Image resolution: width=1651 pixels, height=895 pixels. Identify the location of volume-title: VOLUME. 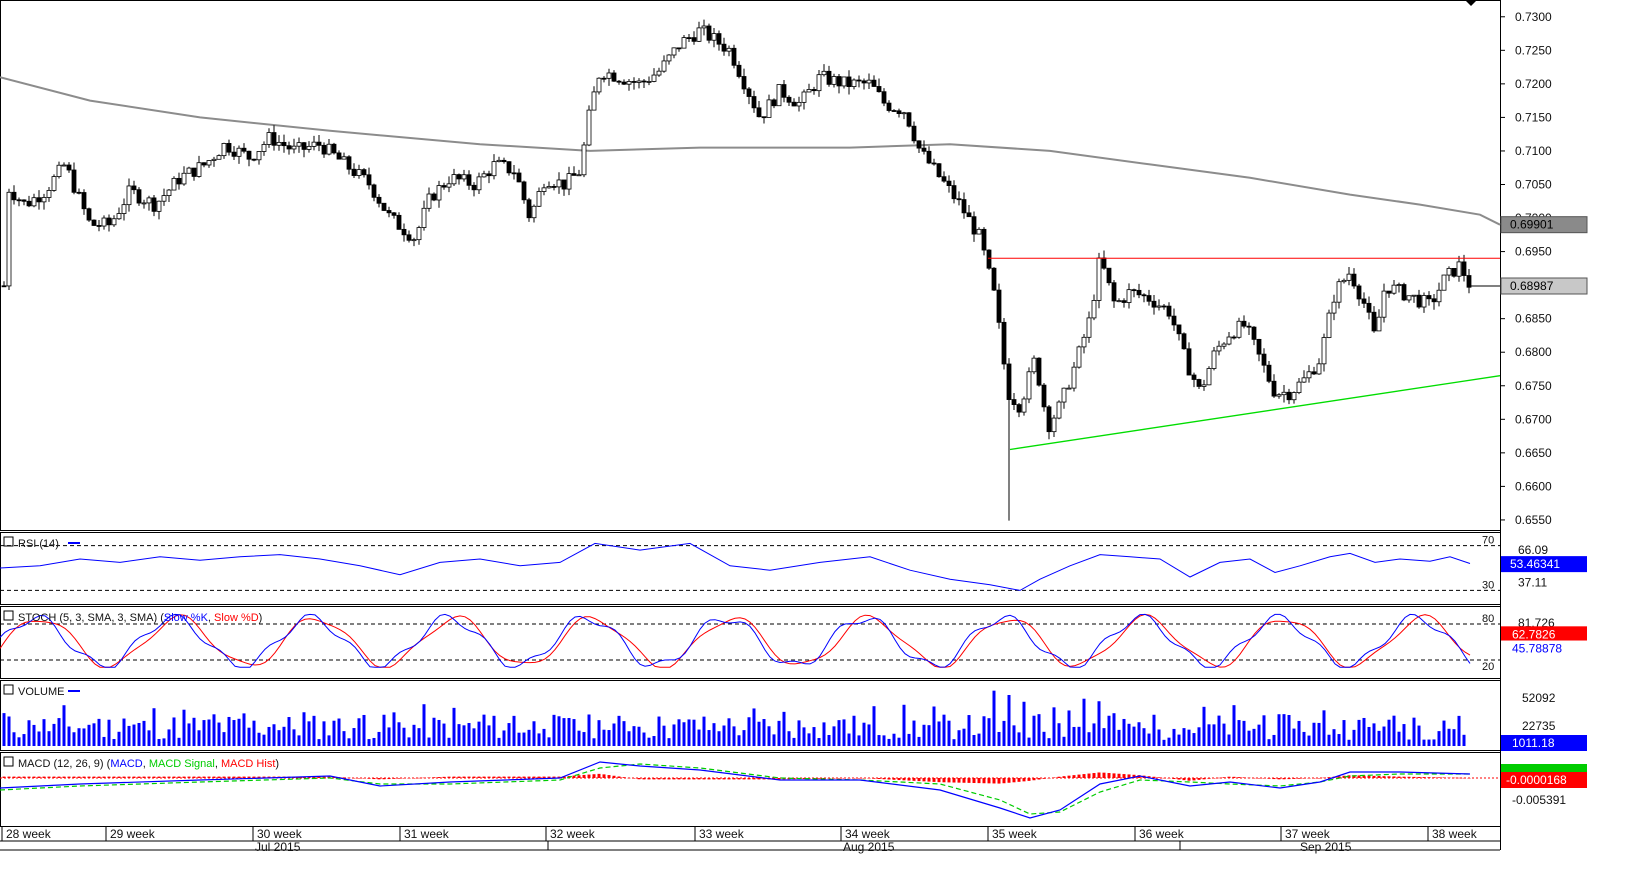
(41, 692).